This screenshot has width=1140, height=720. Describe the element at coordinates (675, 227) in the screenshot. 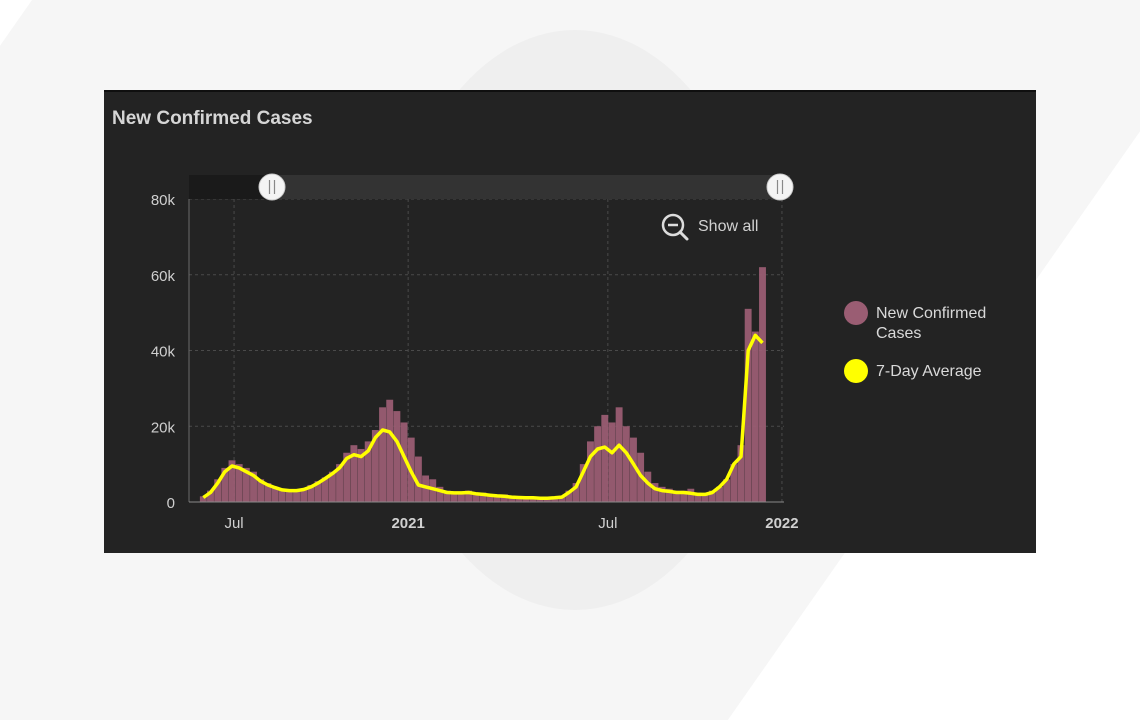

I see `zoom-out-icon` at that location.